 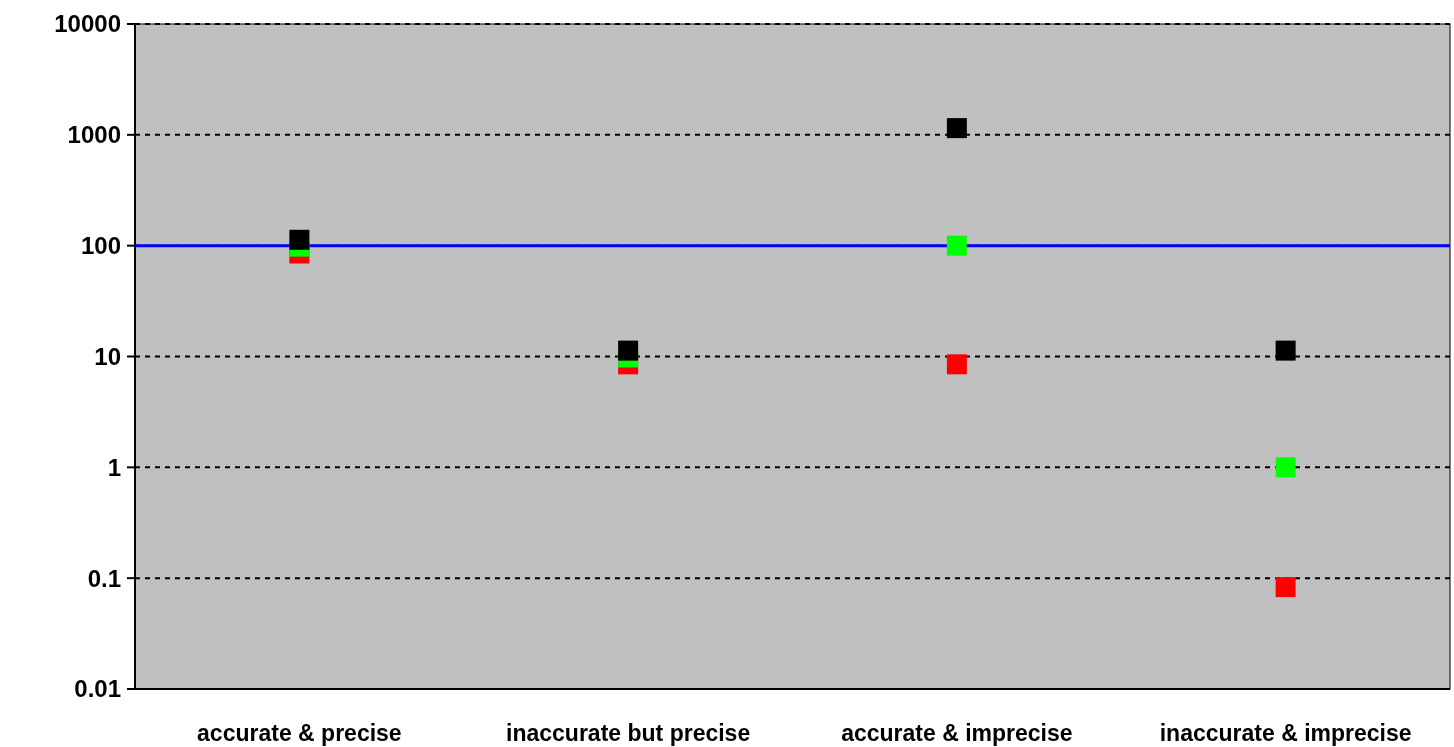 I want to click on x-tick-label: accurate & precise, so click(x=299, y=733).